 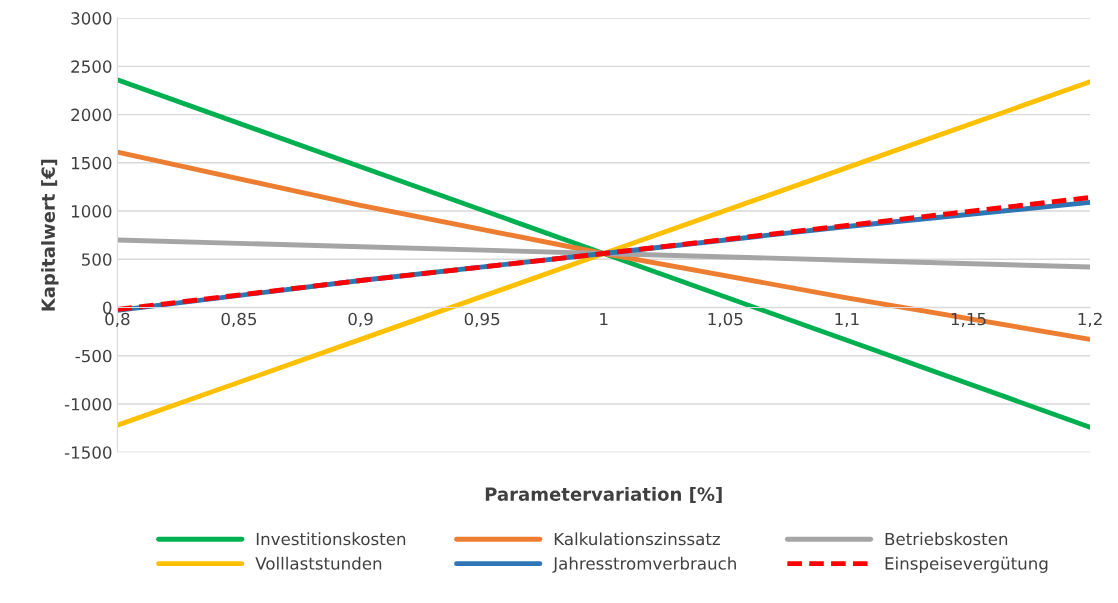 What do you see at coordinates (88, 404) in the screenshot?
I see `y-tick-label: -1000` at bounding box center [88, 404].